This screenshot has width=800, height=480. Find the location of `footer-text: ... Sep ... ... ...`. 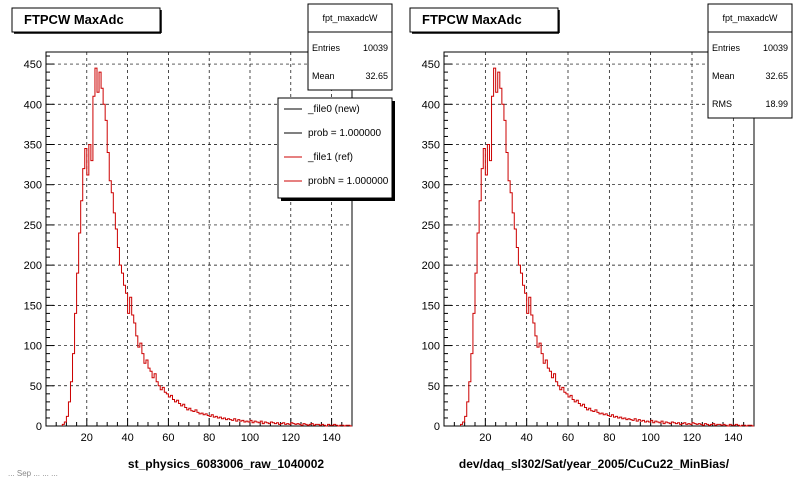

footer-text: ... Sep ... ... ... is located at coordinates (33, 473).